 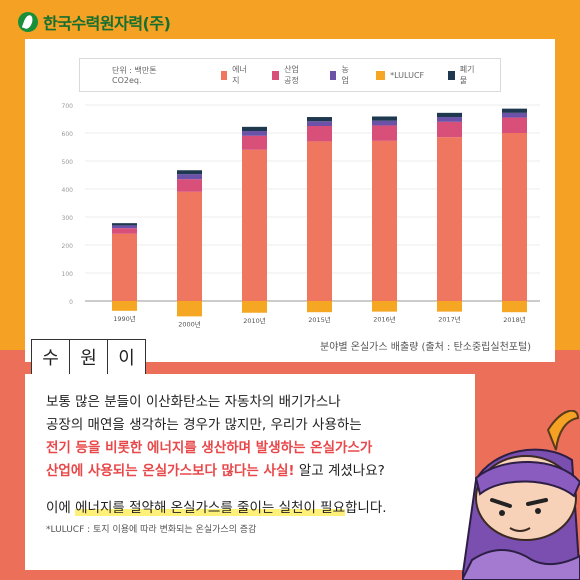 I want to click on character-name-box: 수 원 이, so click(x=88, y=357).